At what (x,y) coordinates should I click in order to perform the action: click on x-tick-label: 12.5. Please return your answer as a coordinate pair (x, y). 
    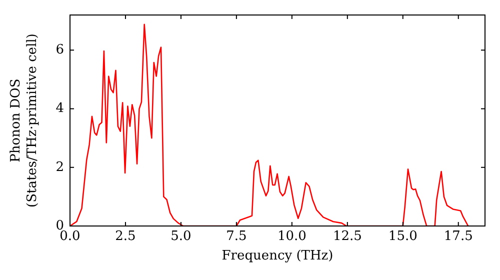
    Looking at the image, I should click on (347, 236).